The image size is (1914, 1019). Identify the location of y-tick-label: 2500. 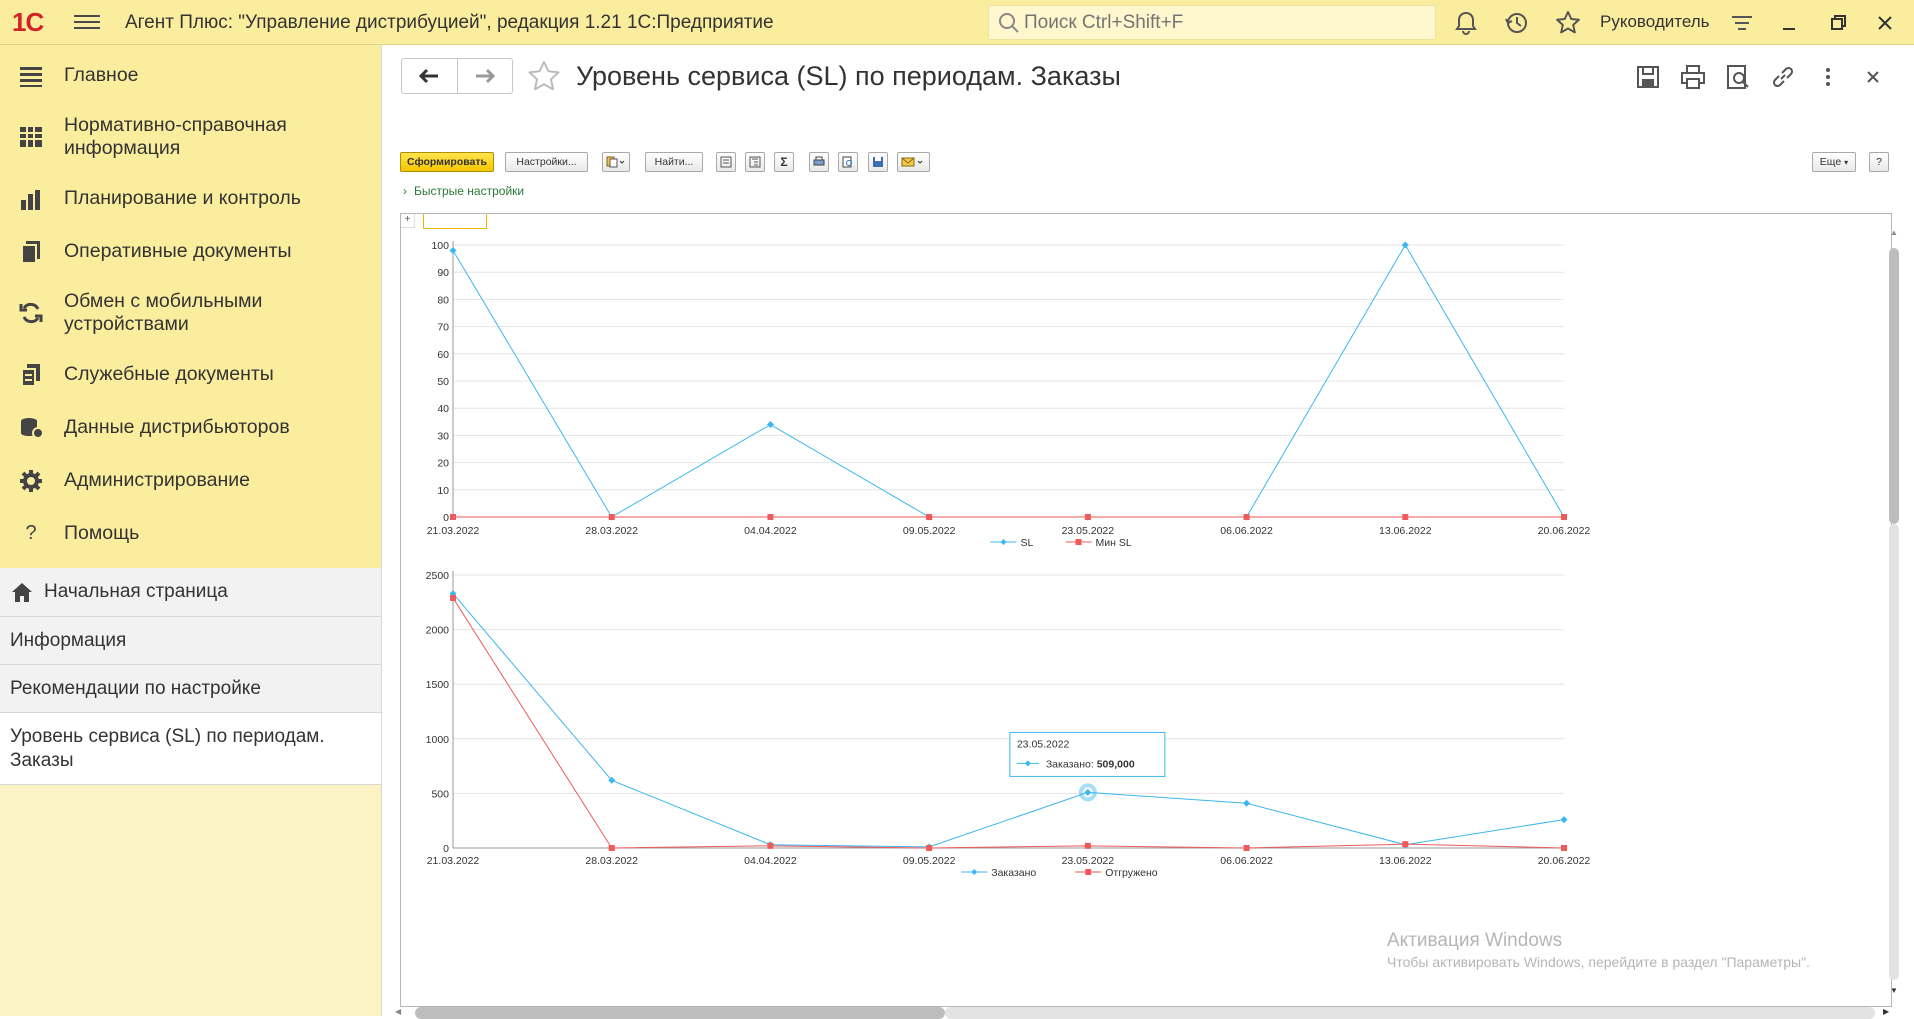
(438, 576).